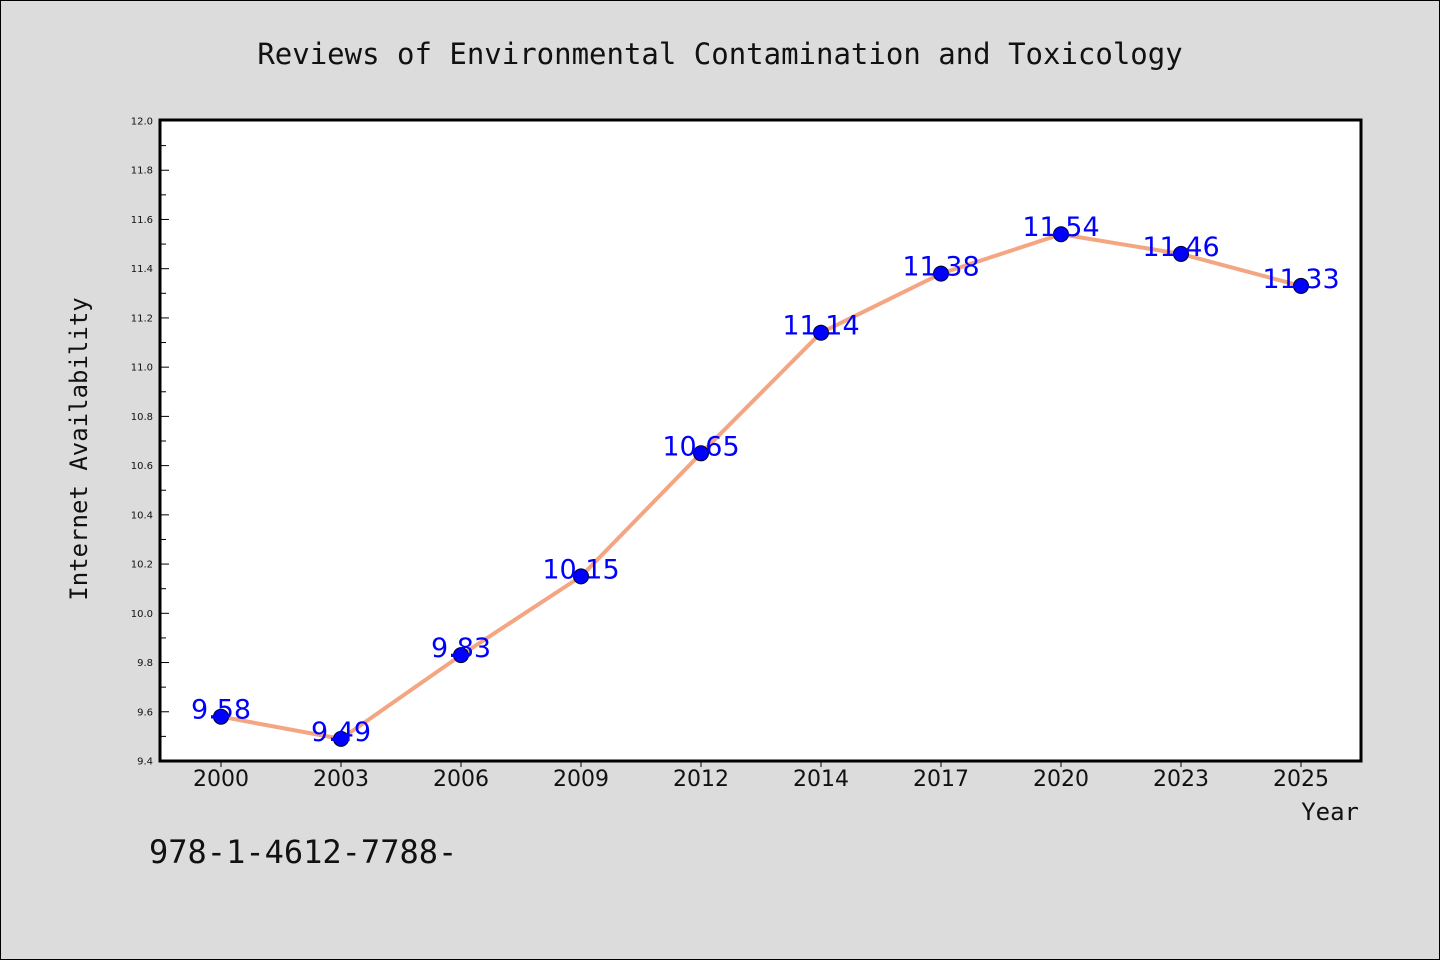 This screenshot has width=1440, height=960. I want to click on data-label: 11.46, so click(1180, 247).